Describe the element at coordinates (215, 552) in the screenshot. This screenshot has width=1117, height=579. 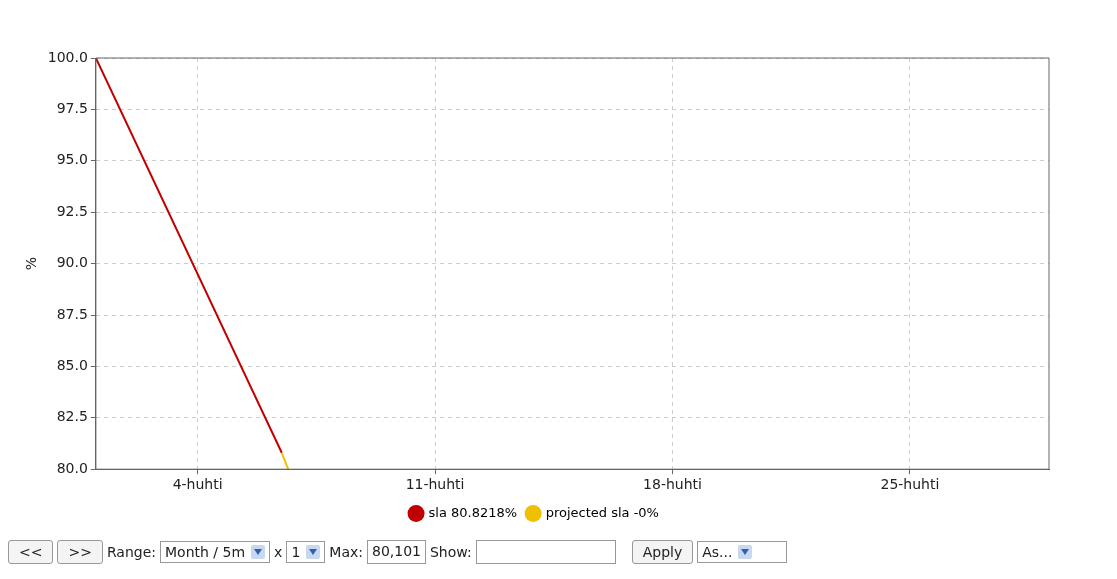
I see `dropdown: Month / 5m` at that location.